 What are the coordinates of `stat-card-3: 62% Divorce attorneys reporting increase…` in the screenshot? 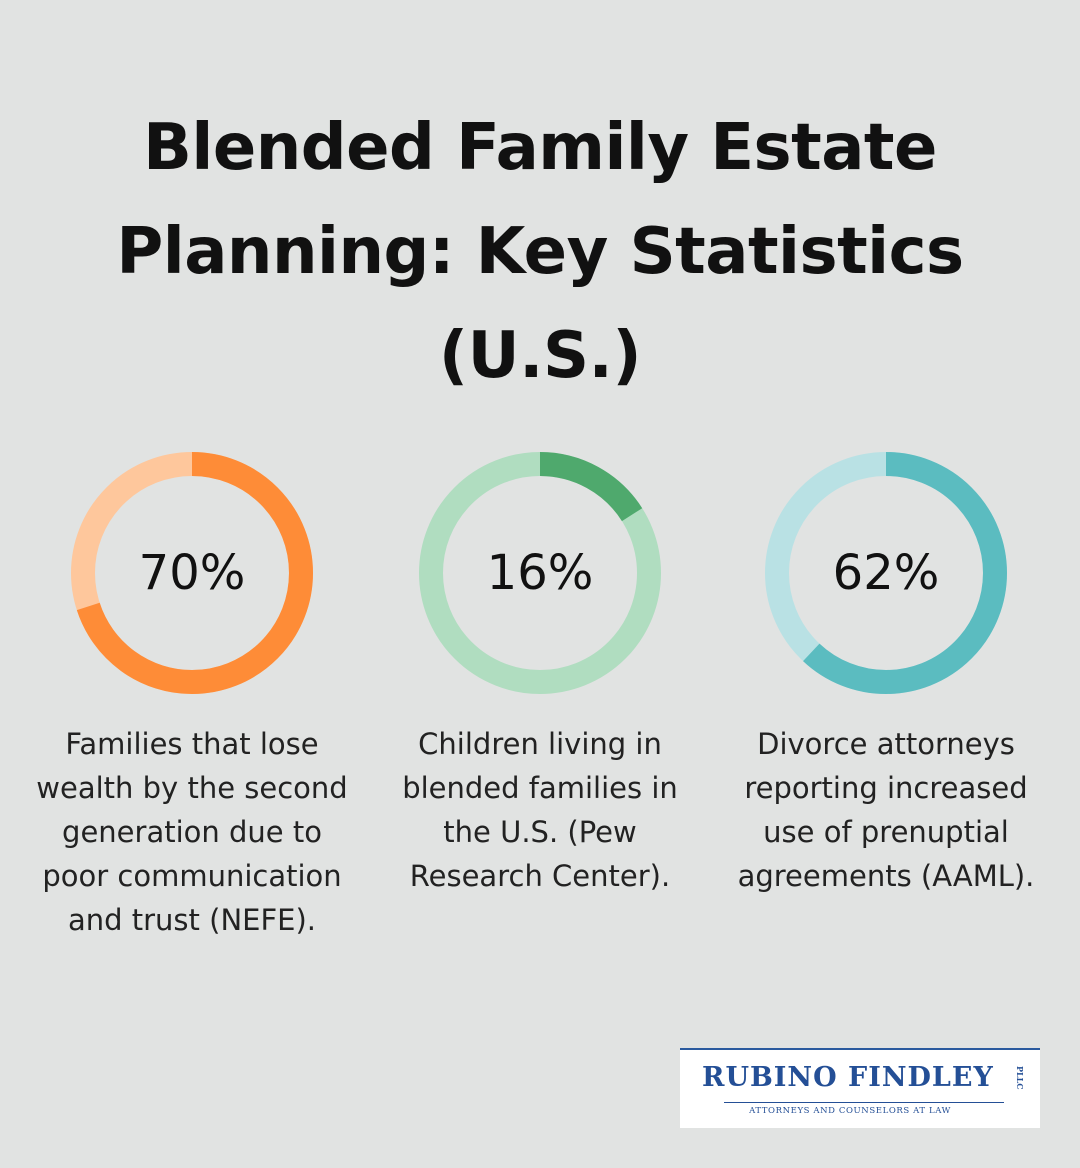 It's located at (886, 675).